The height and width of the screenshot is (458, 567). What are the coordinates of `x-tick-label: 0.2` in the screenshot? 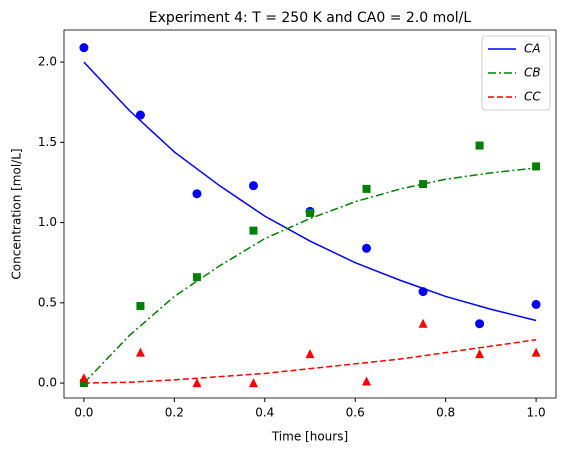 It's located at (174, 413).